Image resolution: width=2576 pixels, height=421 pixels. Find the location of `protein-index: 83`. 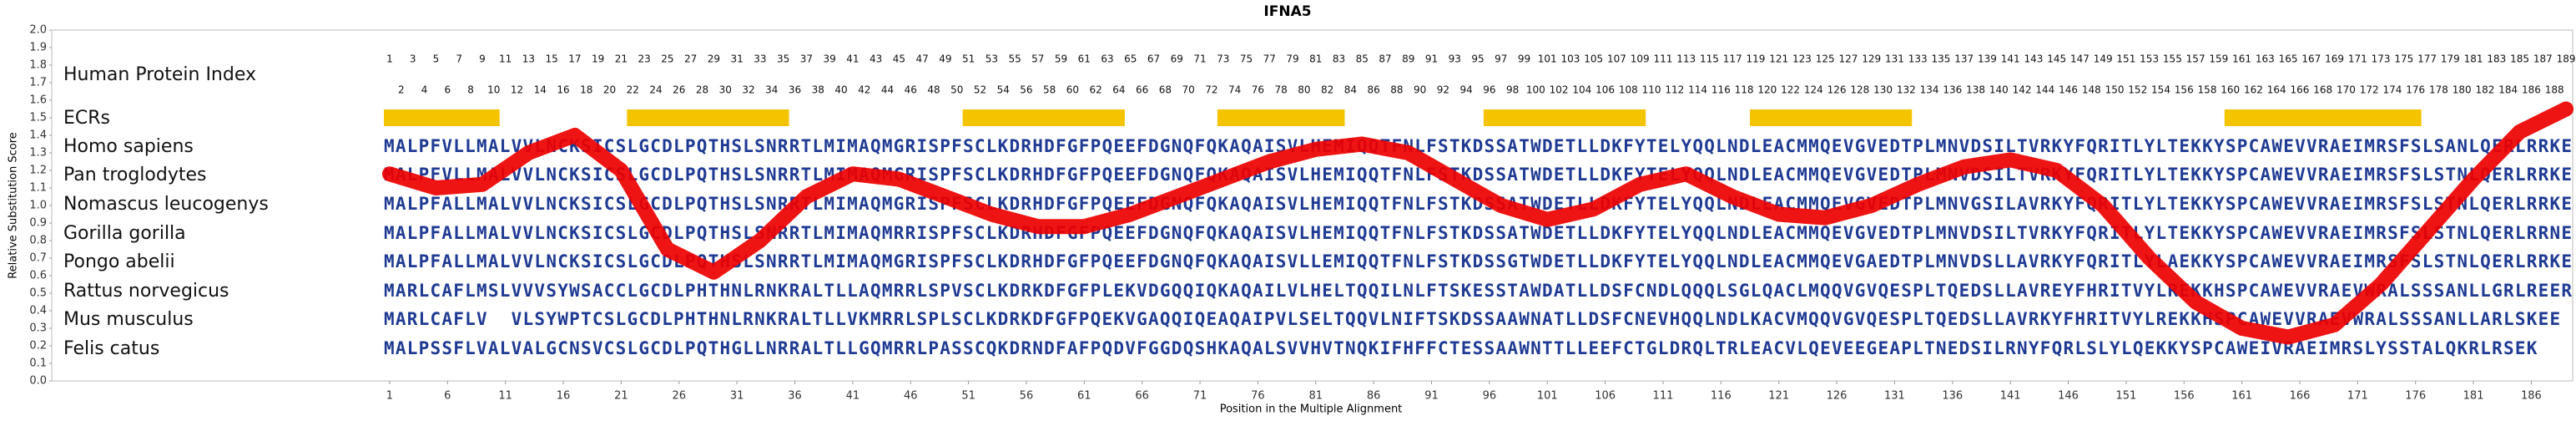

protein-index: 83 is located at coordinates (1339, 59).